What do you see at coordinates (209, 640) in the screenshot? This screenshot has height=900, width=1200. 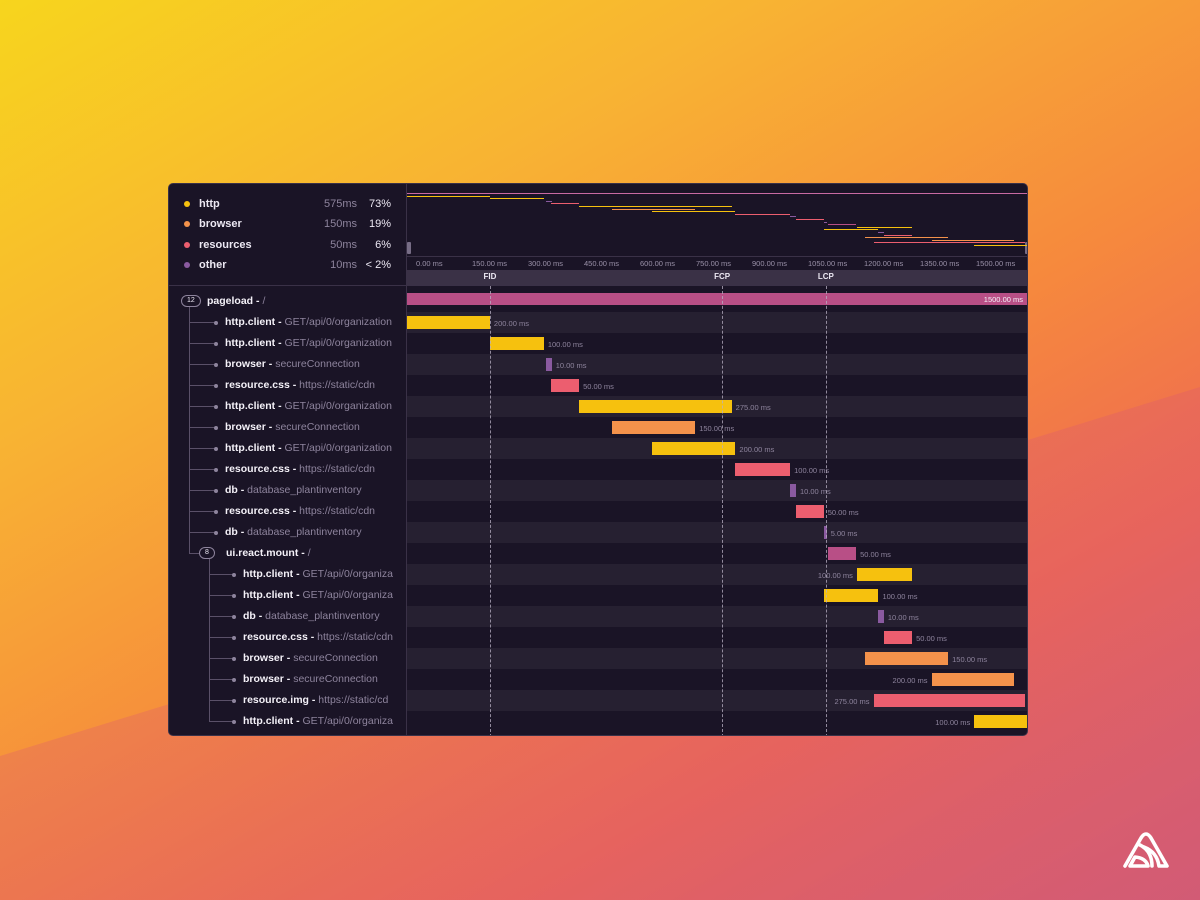 I see `tree-branch-connector` at bounding box center [209, 640].